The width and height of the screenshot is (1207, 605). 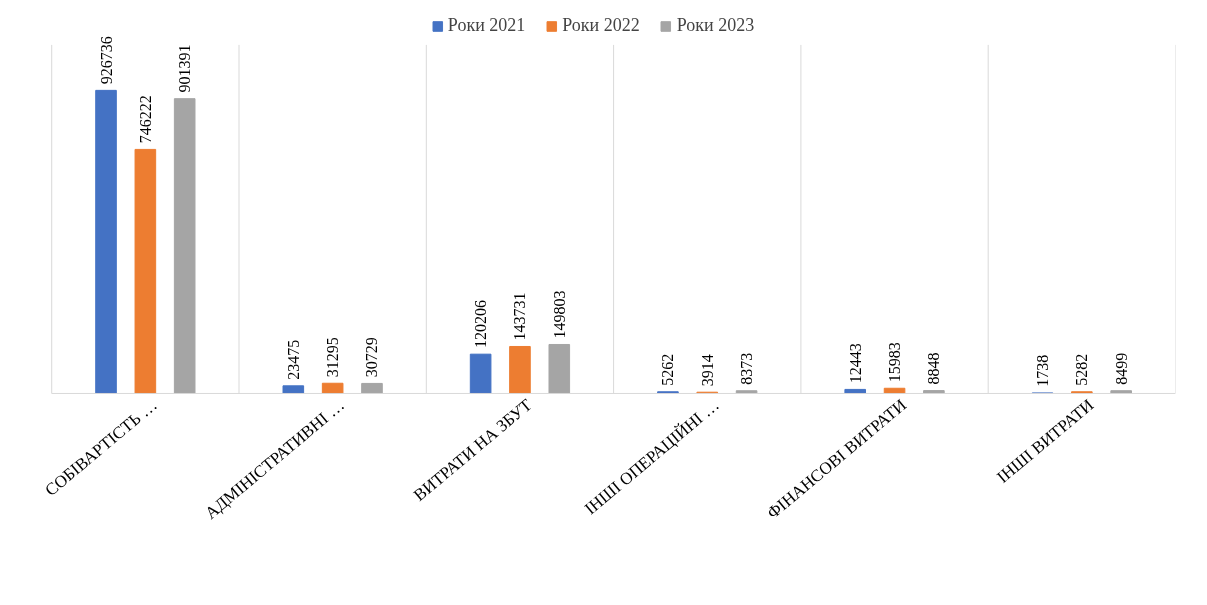 I want to click on data-label: 5282, so click(x=1082, y=369).